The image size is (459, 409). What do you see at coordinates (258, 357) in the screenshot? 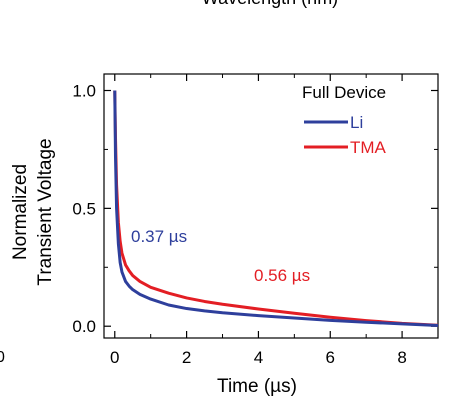
I see `x-tick-label: 4` at bounding box center [258, 357].